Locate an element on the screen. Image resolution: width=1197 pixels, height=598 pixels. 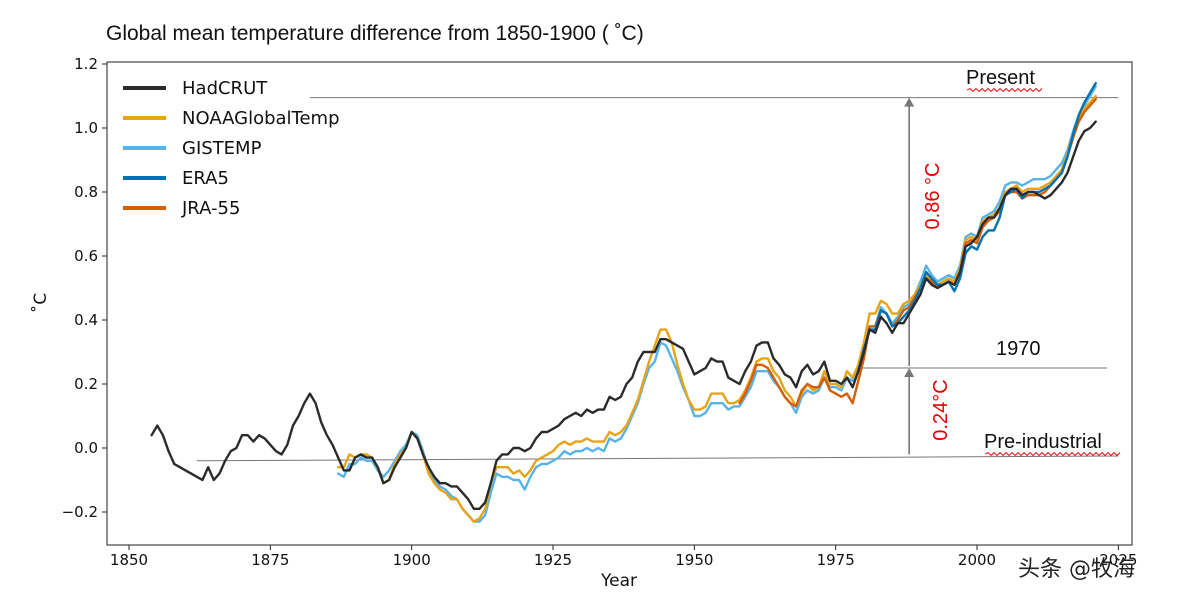
x-tick-label: 1875 is located at coordinates (270, 560).